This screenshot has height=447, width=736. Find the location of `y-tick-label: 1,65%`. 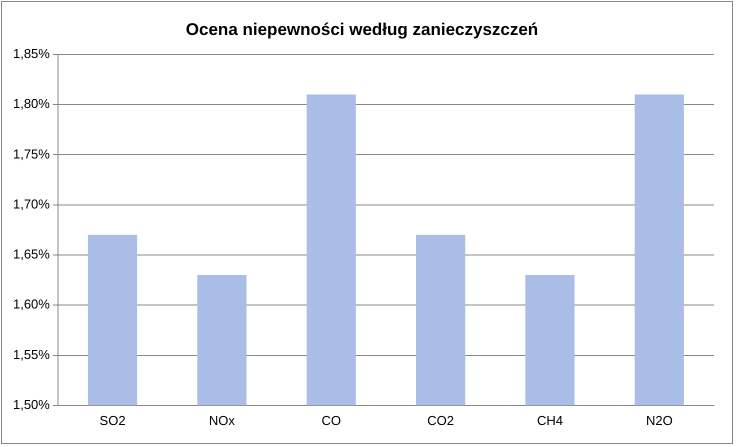

y-tick-label: 1,65% is located at coordinates (31, 254).